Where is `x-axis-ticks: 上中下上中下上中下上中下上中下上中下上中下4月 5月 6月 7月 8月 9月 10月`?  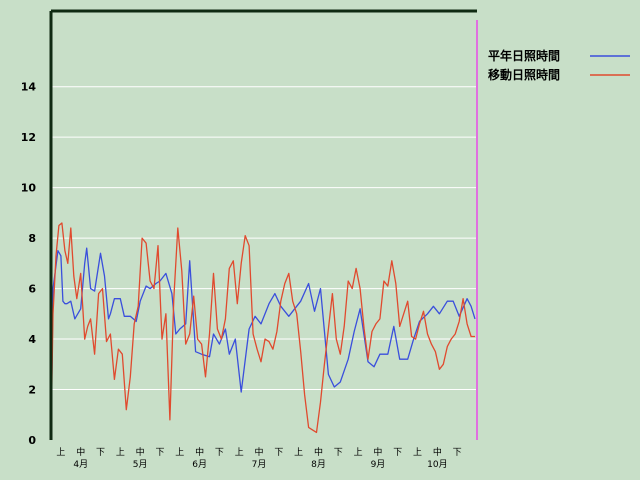 x-axis-ticks: 上中下上中下上中下上中下上中下上中下上中下4月 5月 6月 7月 8月 9月 10月 is located at coordinates (258, 458).